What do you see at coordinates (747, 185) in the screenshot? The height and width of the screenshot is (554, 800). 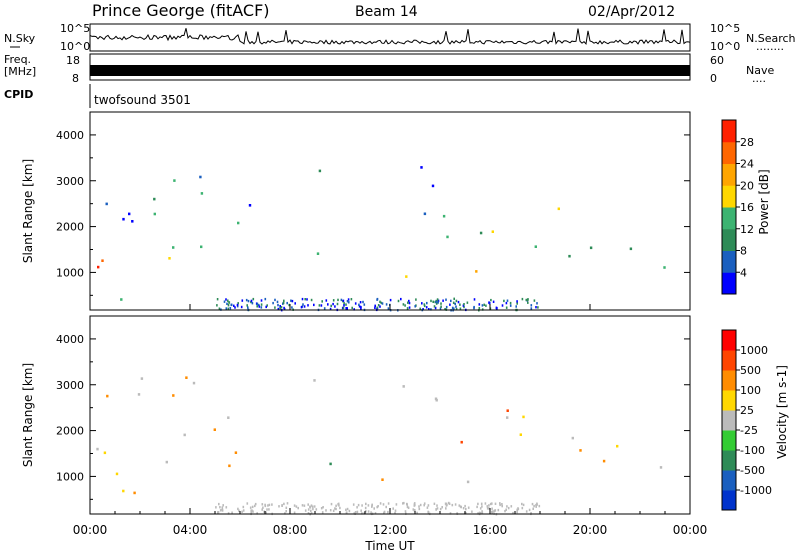 I see `colorbar-tick-label: 20` at bounding box center [747, 185].